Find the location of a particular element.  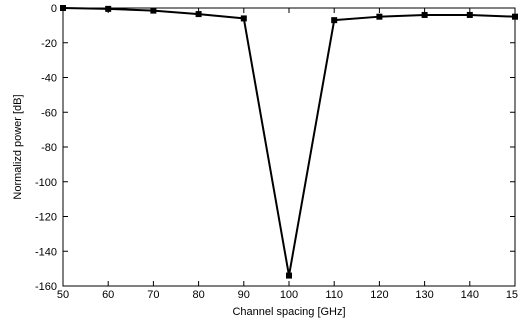

x-tick-label: 70 is located at coordinates (153, 295).